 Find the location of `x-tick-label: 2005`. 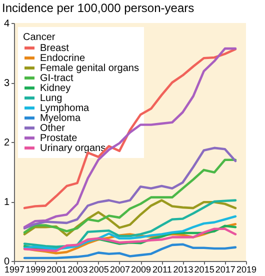

x-tick-label: 2005 is located at coordinates (98, 269).